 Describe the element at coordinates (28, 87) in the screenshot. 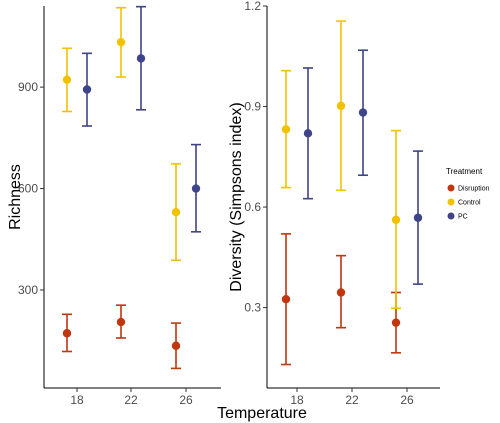

I see `y-tick-label: 900` at that location.